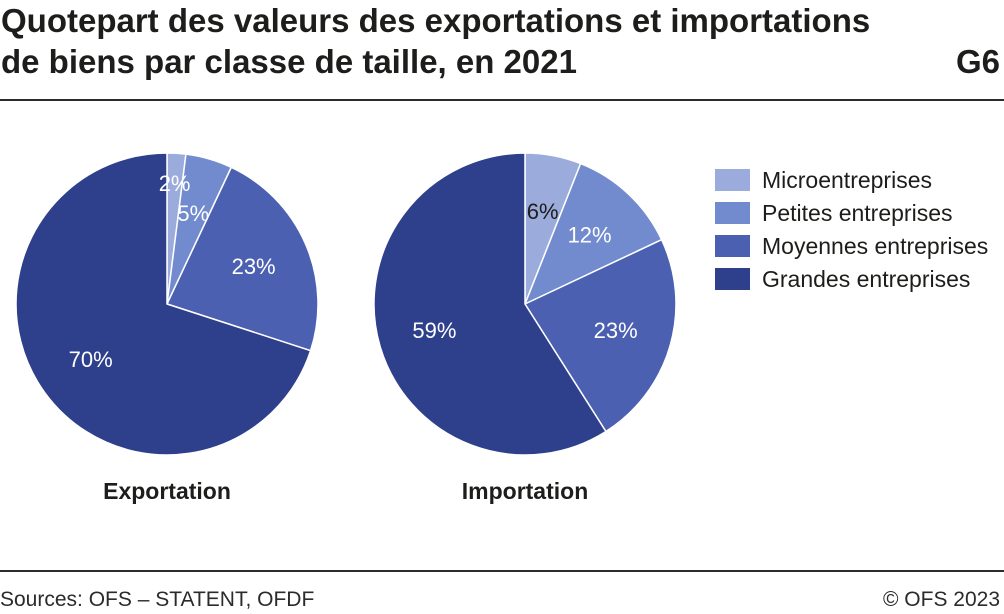 The image size is (1004, 614). What do you see at coordinates (525, 491) in the screenshot?
I see `pie-caption-importation: Importation` at bounding box center [525, 491].